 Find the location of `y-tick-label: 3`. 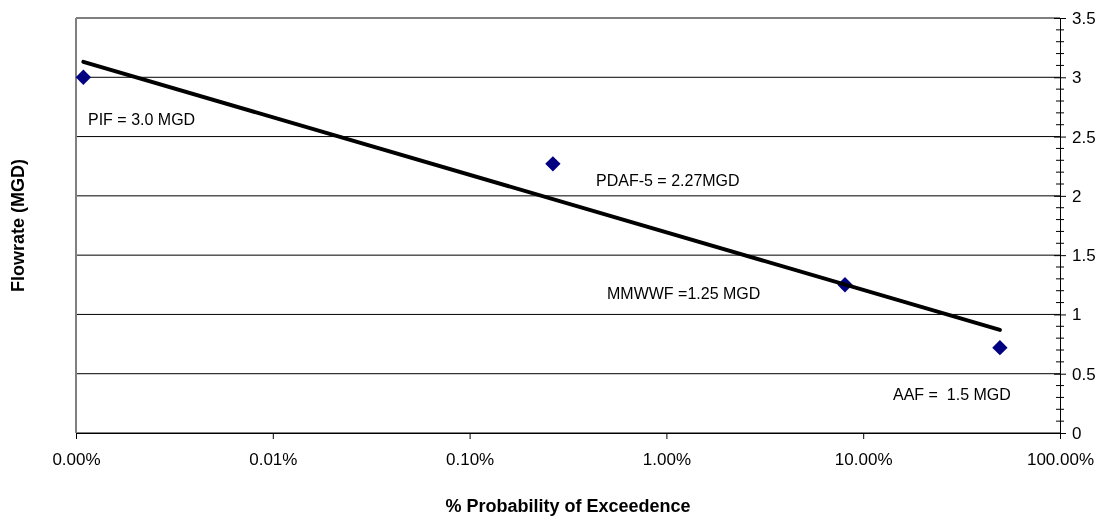

y-tick-label: 3 is located at coordinates (1077, 78).